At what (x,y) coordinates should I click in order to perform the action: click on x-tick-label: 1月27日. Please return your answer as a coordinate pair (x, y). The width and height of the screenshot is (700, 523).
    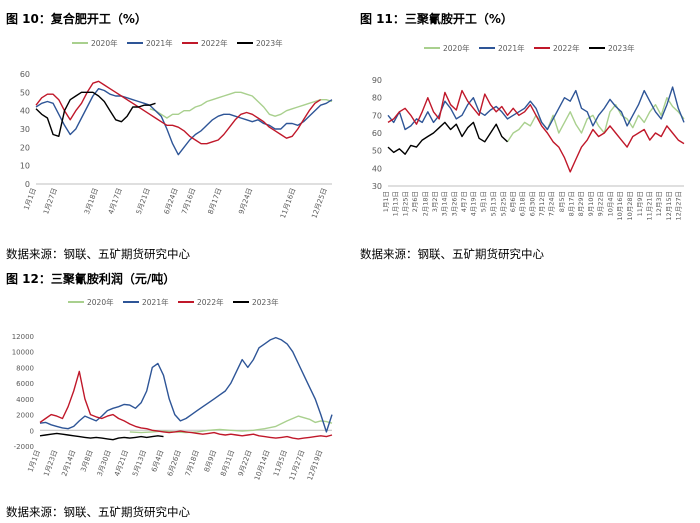
    Looking at the image, I should click on (50, 201).